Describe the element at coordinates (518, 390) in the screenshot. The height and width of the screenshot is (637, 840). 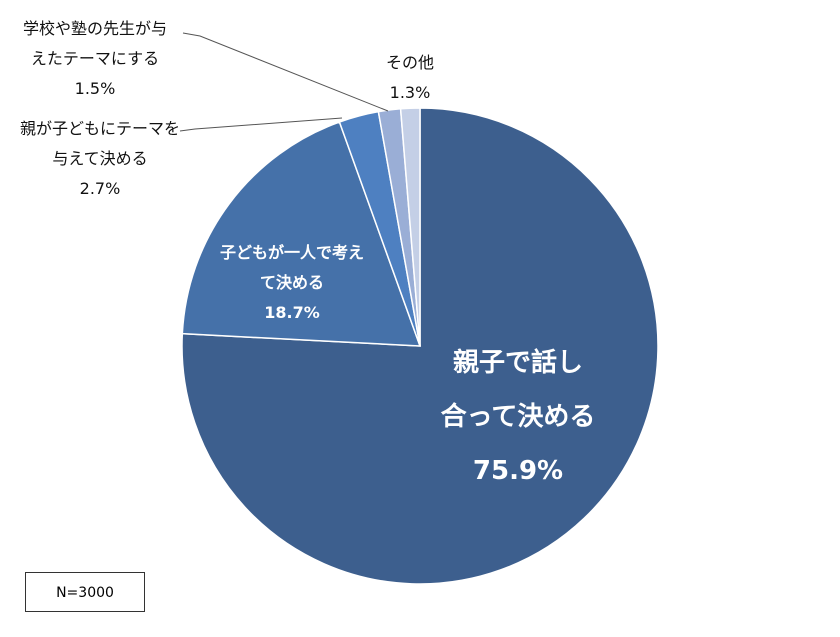
I see `category-label: 親子で話し 合って決める` at that location.